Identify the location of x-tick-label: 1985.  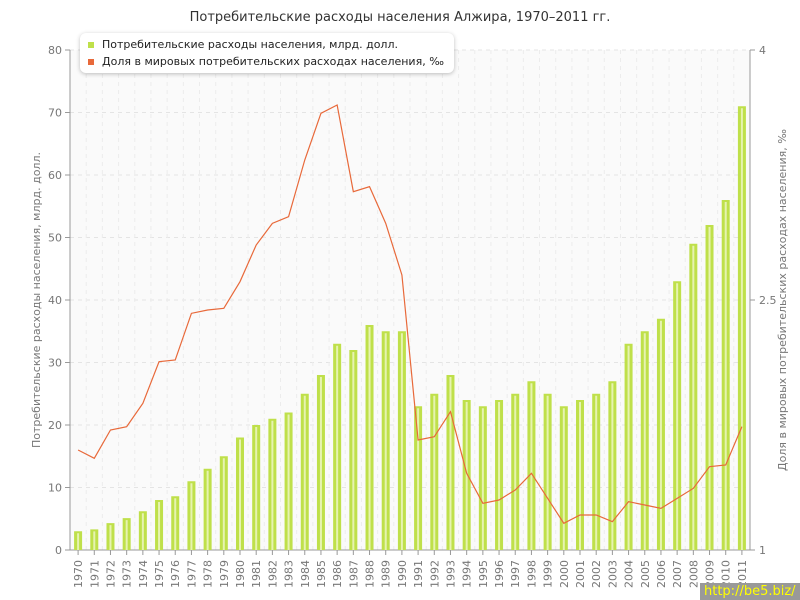
(321, 574).